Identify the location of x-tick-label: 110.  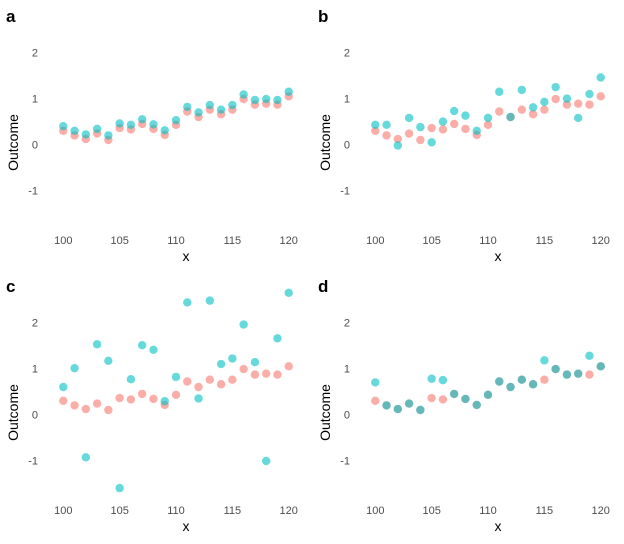
(176, 241).